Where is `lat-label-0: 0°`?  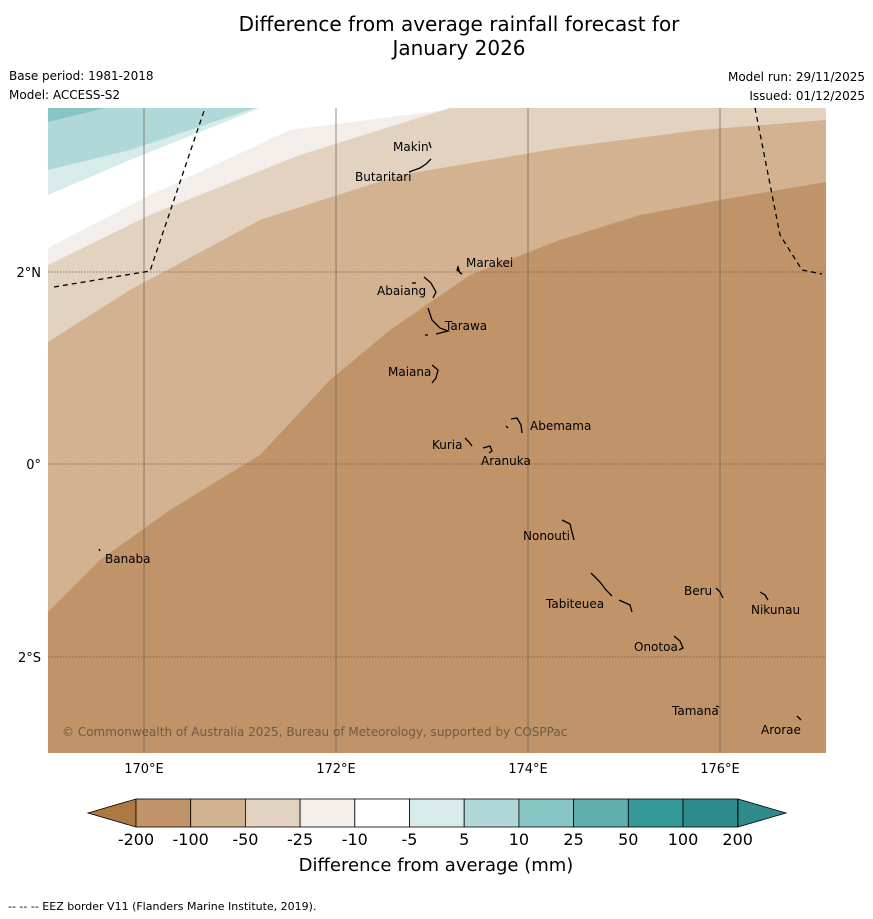
lat-label-0: 0° is located at coordinates (33, 465).